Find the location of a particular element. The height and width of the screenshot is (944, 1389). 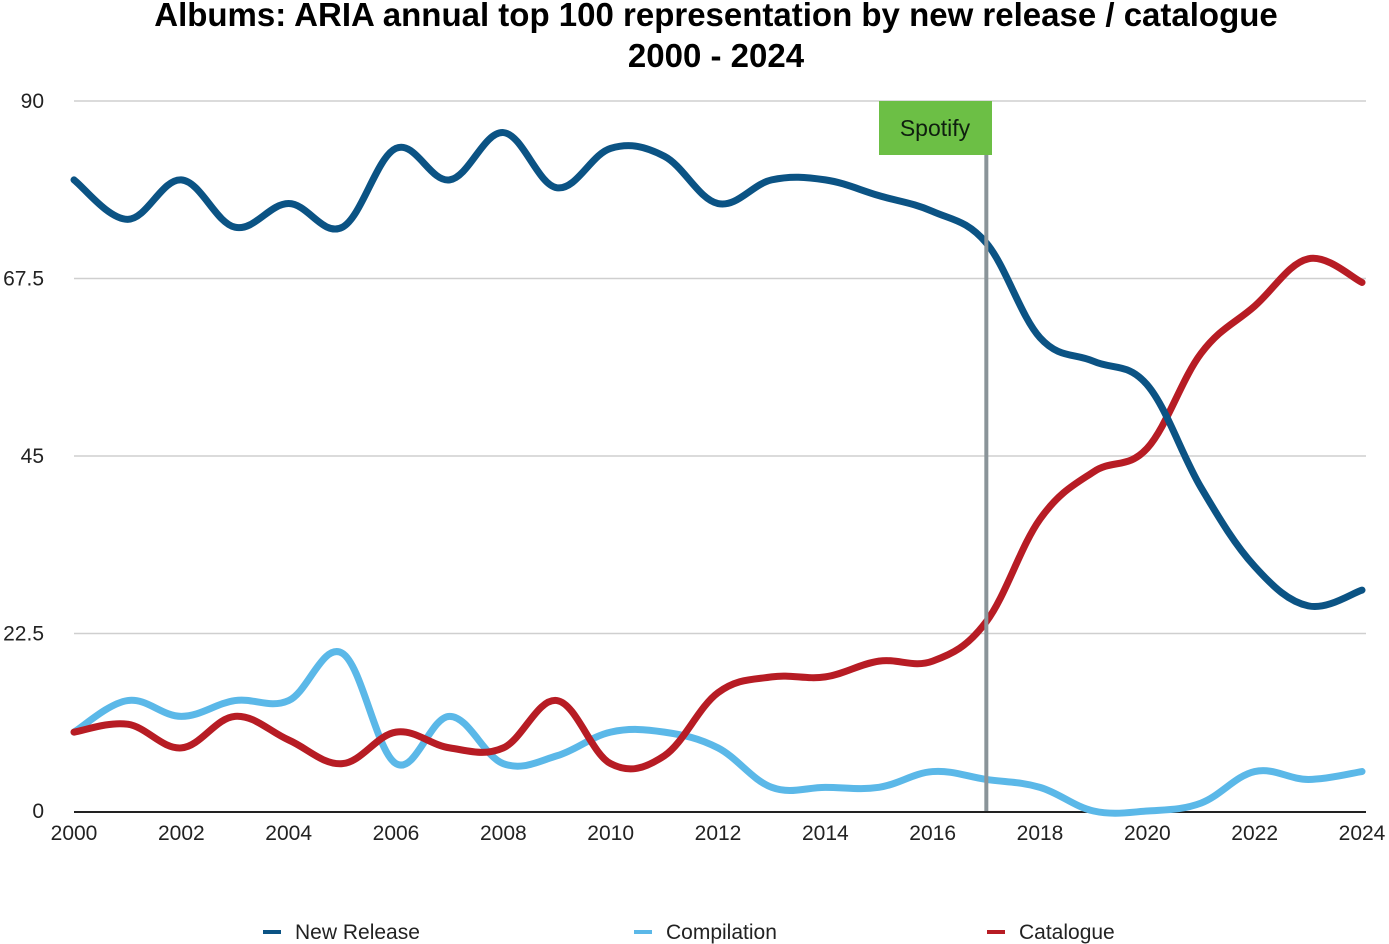

x-tick-label: 2000 is located at coordinates (74, 833).